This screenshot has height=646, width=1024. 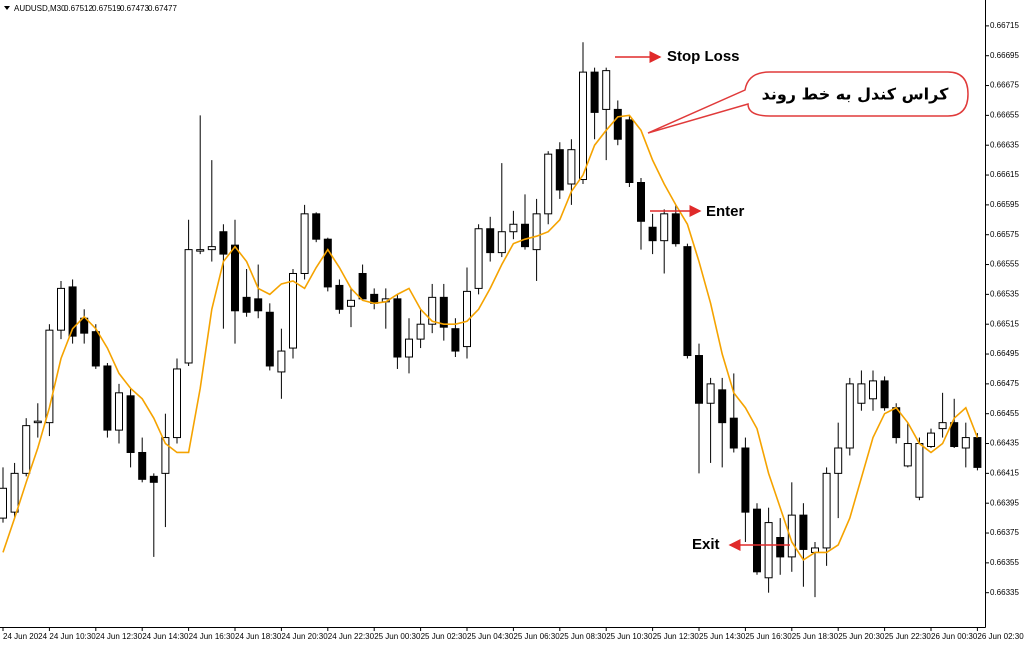 What do you see at coordinates (1004, 383) in the screenshot?
I see `y-tick-label: 0.66475` at bounding box center [1004, 383].